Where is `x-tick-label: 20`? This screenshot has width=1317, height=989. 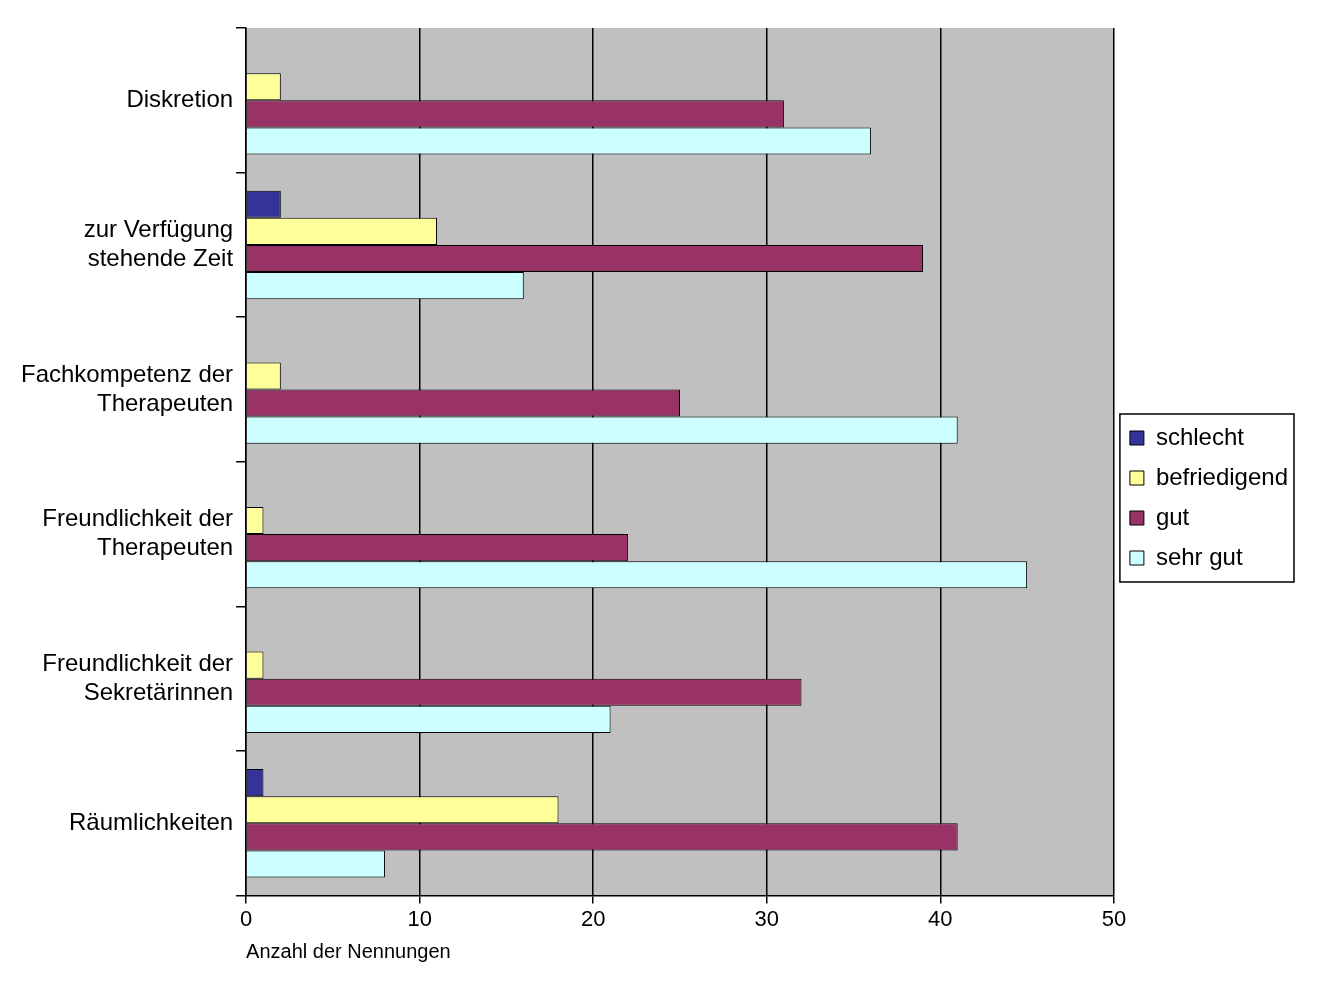 x-tick-label: 20 is located at coordinates (593, 918).